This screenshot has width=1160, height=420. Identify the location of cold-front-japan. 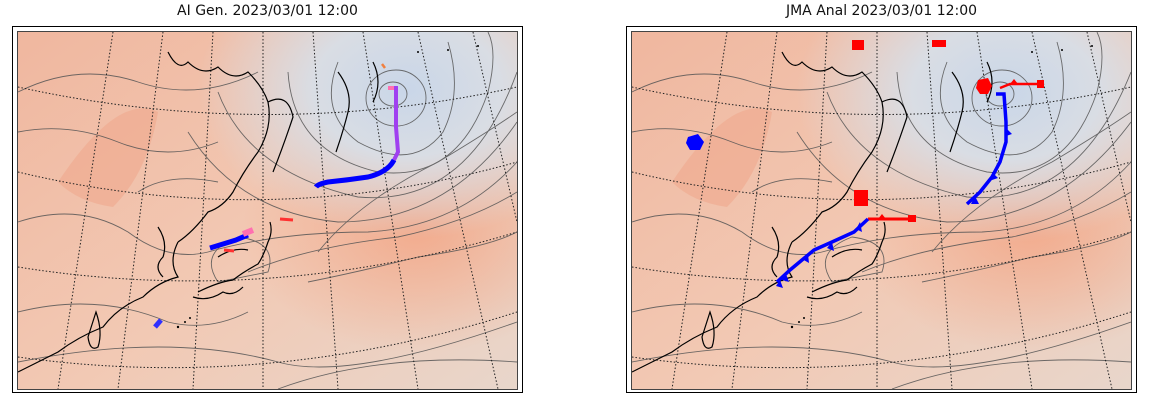
(822, 250).